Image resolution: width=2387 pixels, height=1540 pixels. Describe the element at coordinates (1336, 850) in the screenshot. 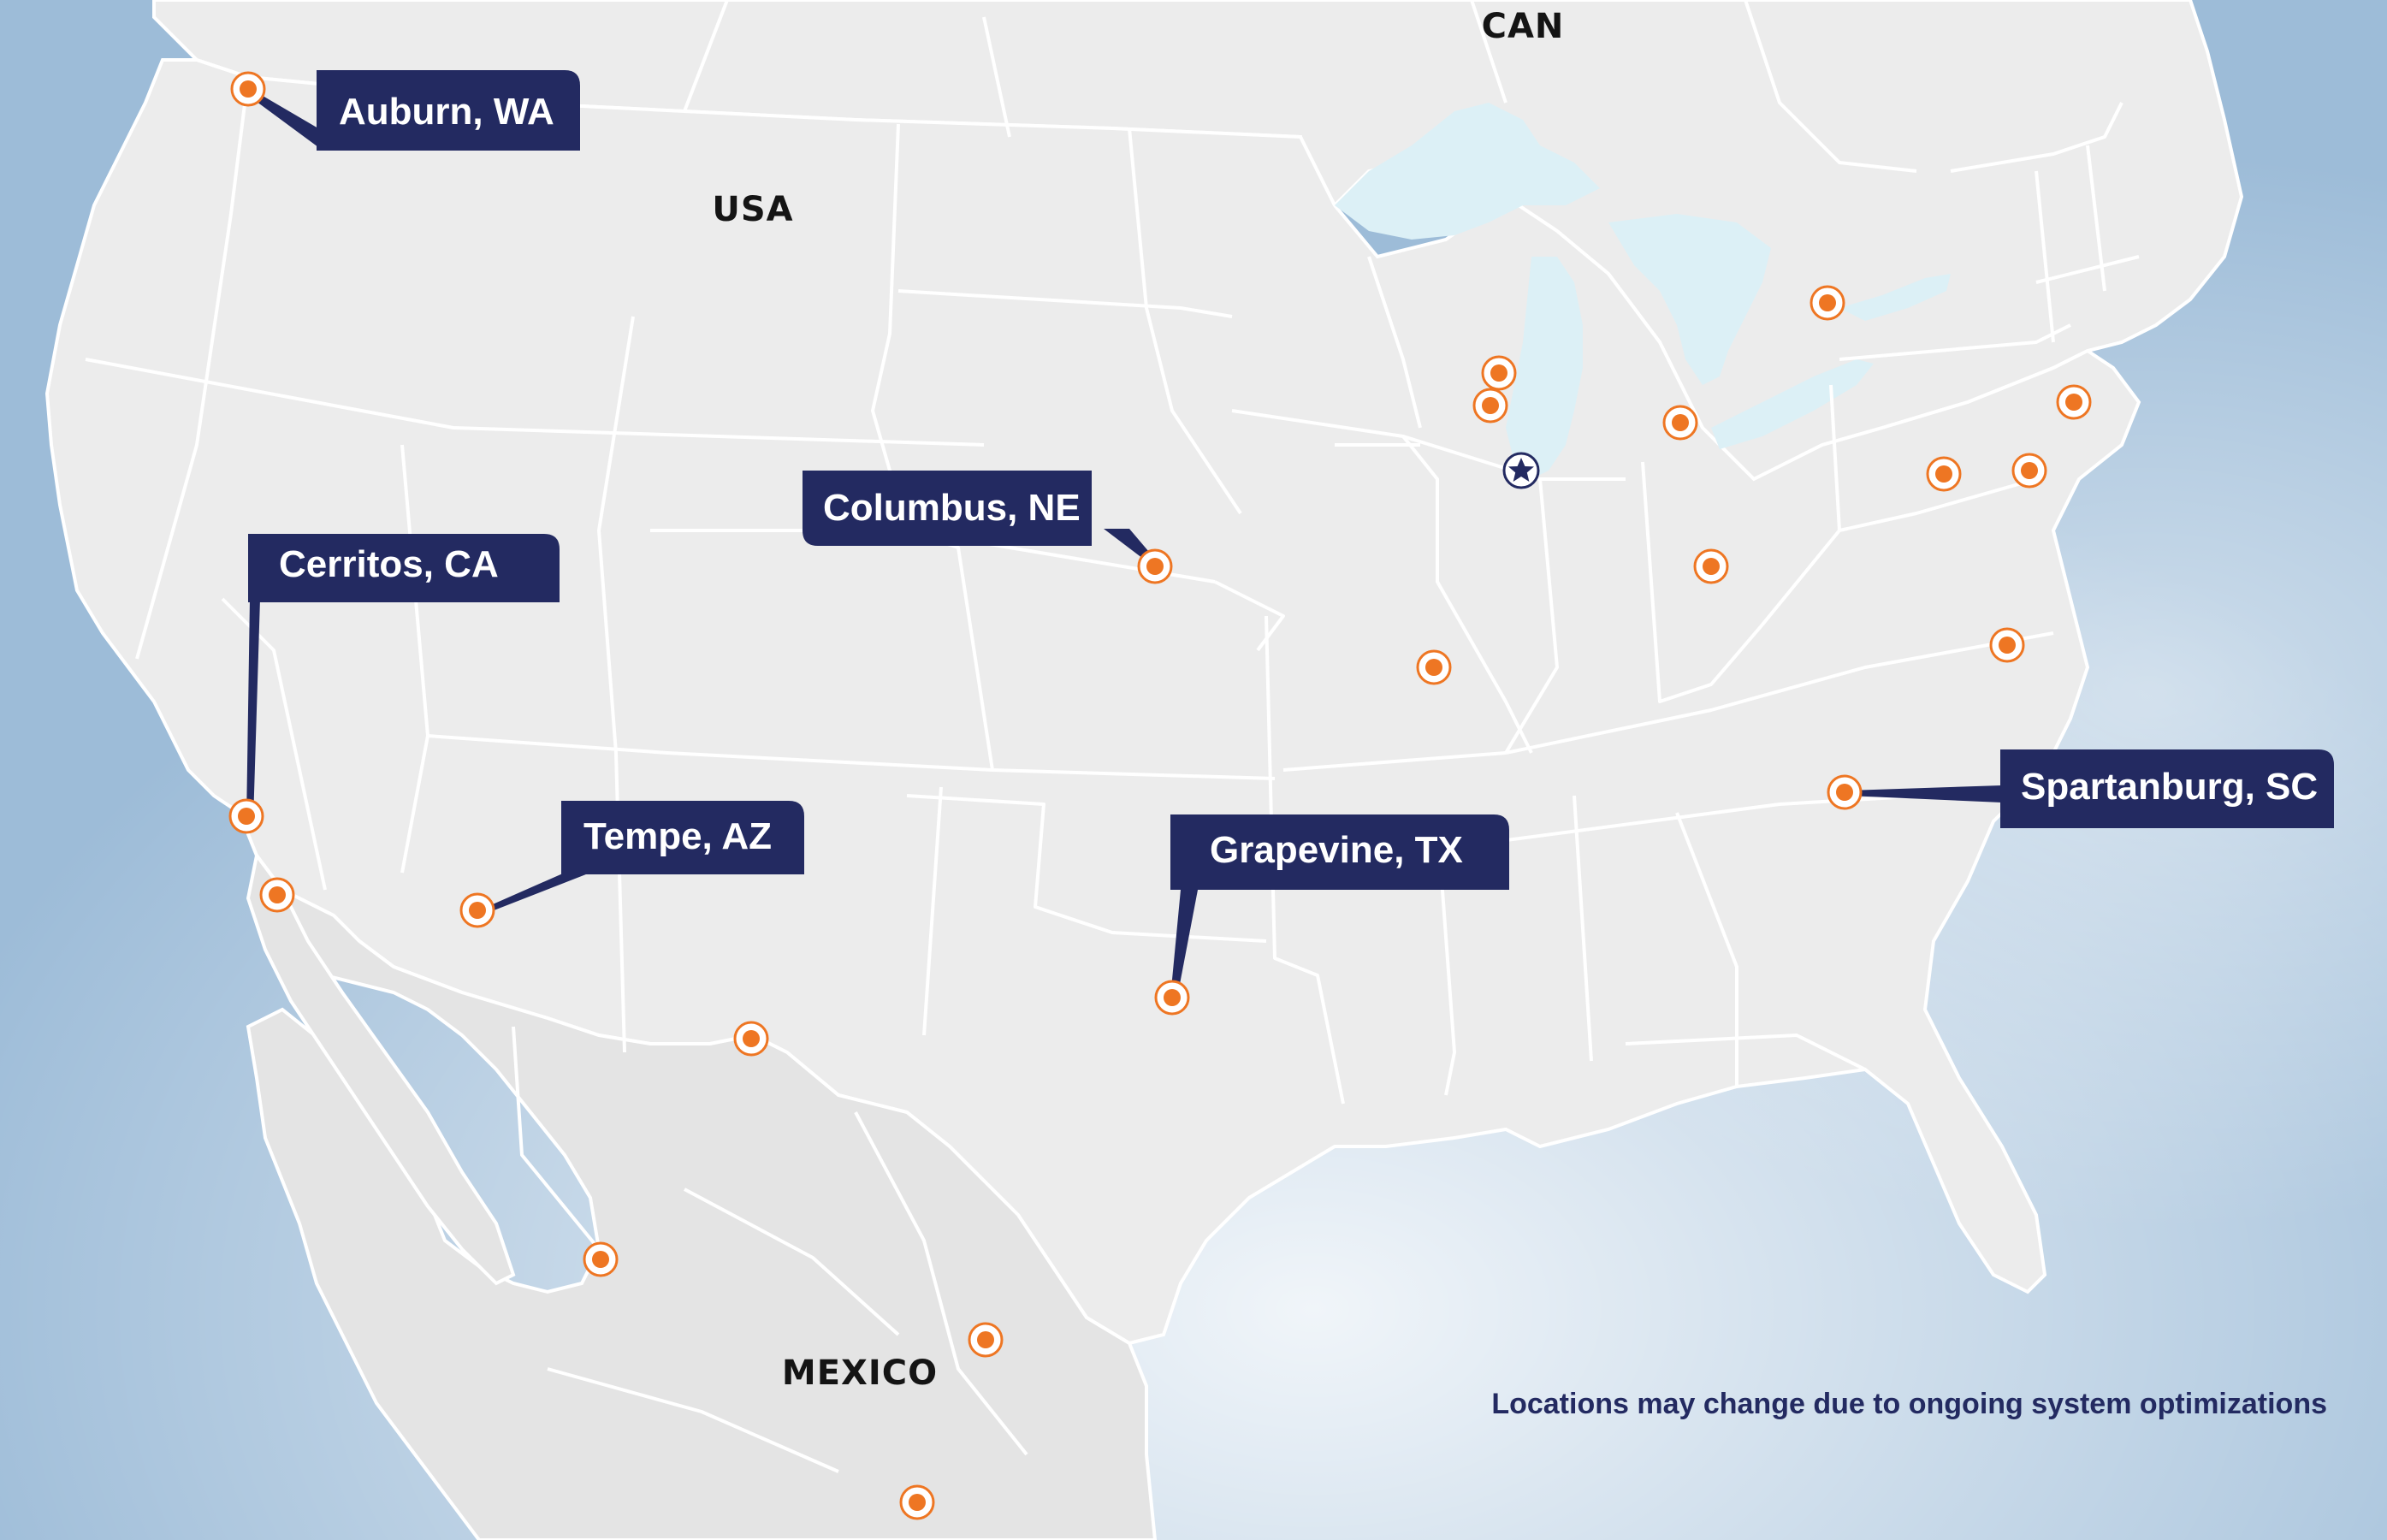

I see `callout-label-grapevine: Grapevine, TX` at that location.